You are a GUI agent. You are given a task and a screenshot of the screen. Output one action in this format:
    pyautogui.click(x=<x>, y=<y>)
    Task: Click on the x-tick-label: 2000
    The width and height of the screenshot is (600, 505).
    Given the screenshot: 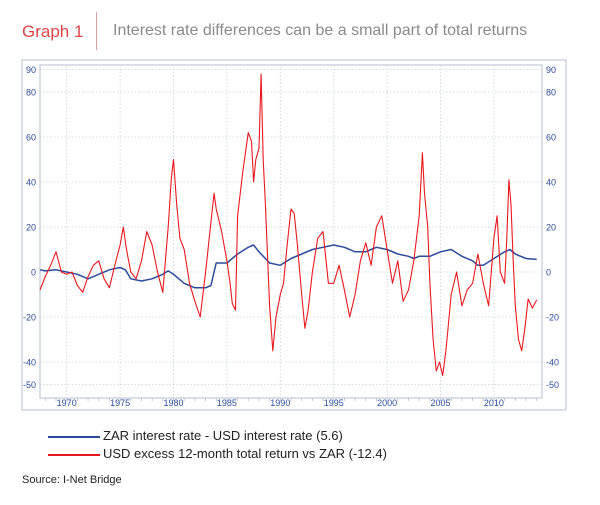 What is the action you would take?
    pyautogui.click(x=387, y=403)
    